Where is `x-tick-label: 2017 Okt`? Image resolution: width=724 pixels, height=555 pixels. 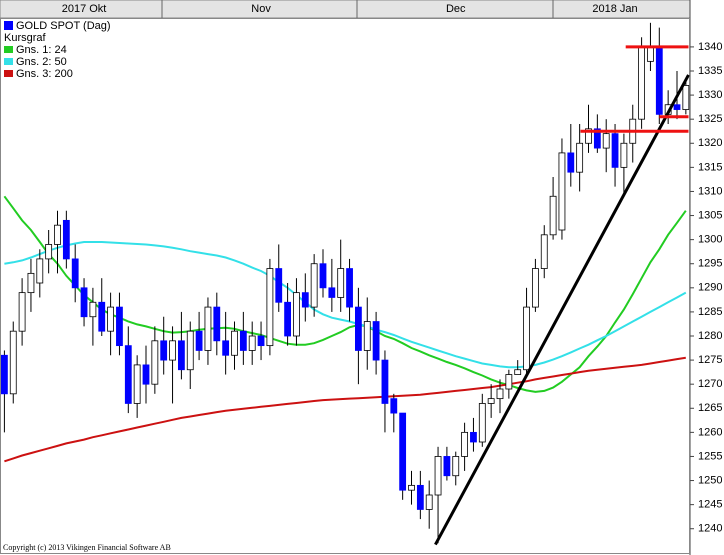
x-tick-label: 2017 Okt is located at coordinates (84, 9).